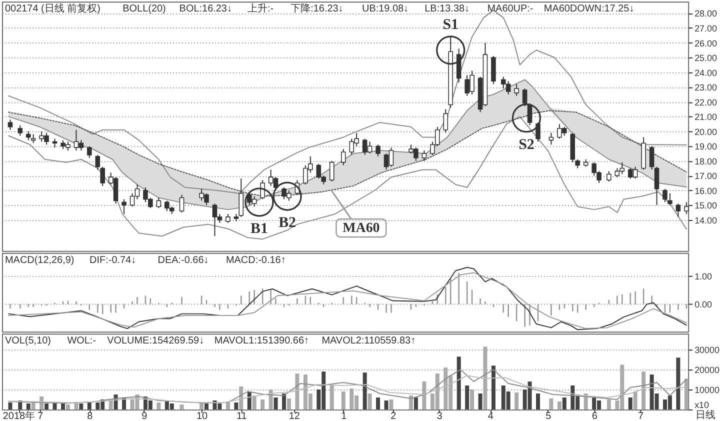 The width and height of the screenshot is (720, 421). What do you see at coordinates (145, 415) in the screenshot?
I see `x-tick-label: 9` at bounding box center [145, 415].